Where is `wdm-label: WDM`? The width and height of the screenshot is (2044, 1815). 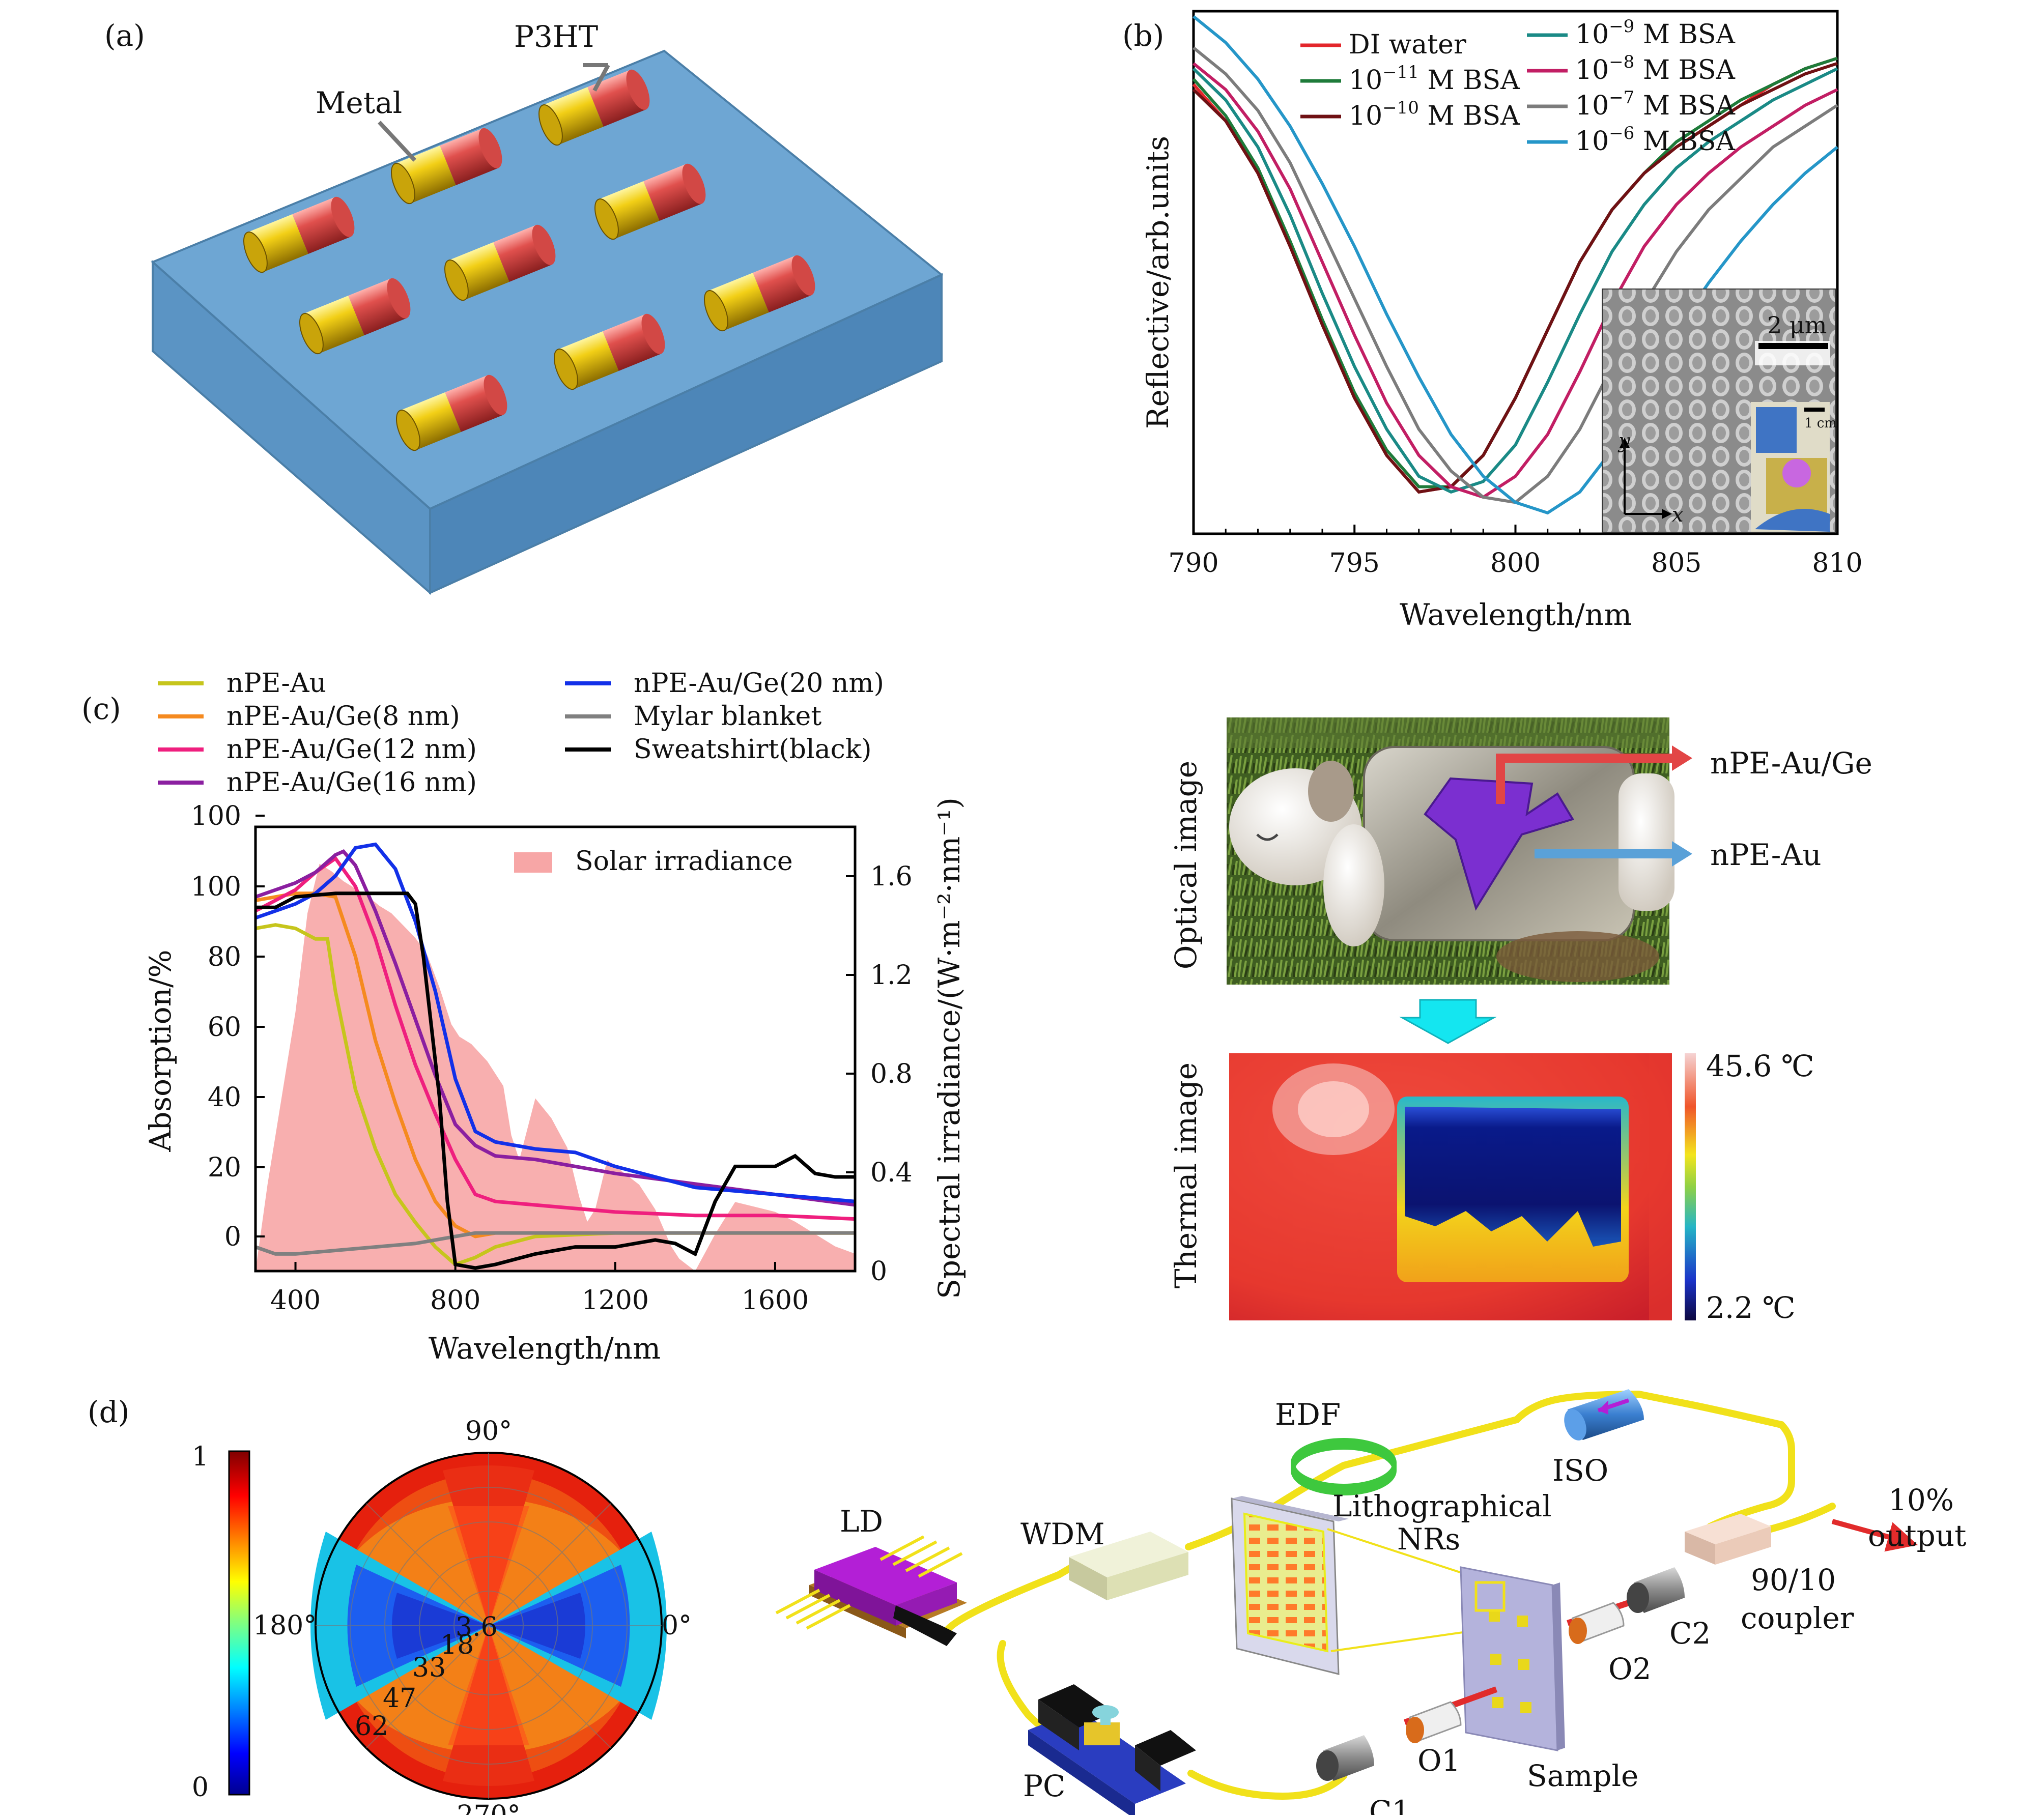 wdm-label: WDM is located at coordinates (1062, 1534).